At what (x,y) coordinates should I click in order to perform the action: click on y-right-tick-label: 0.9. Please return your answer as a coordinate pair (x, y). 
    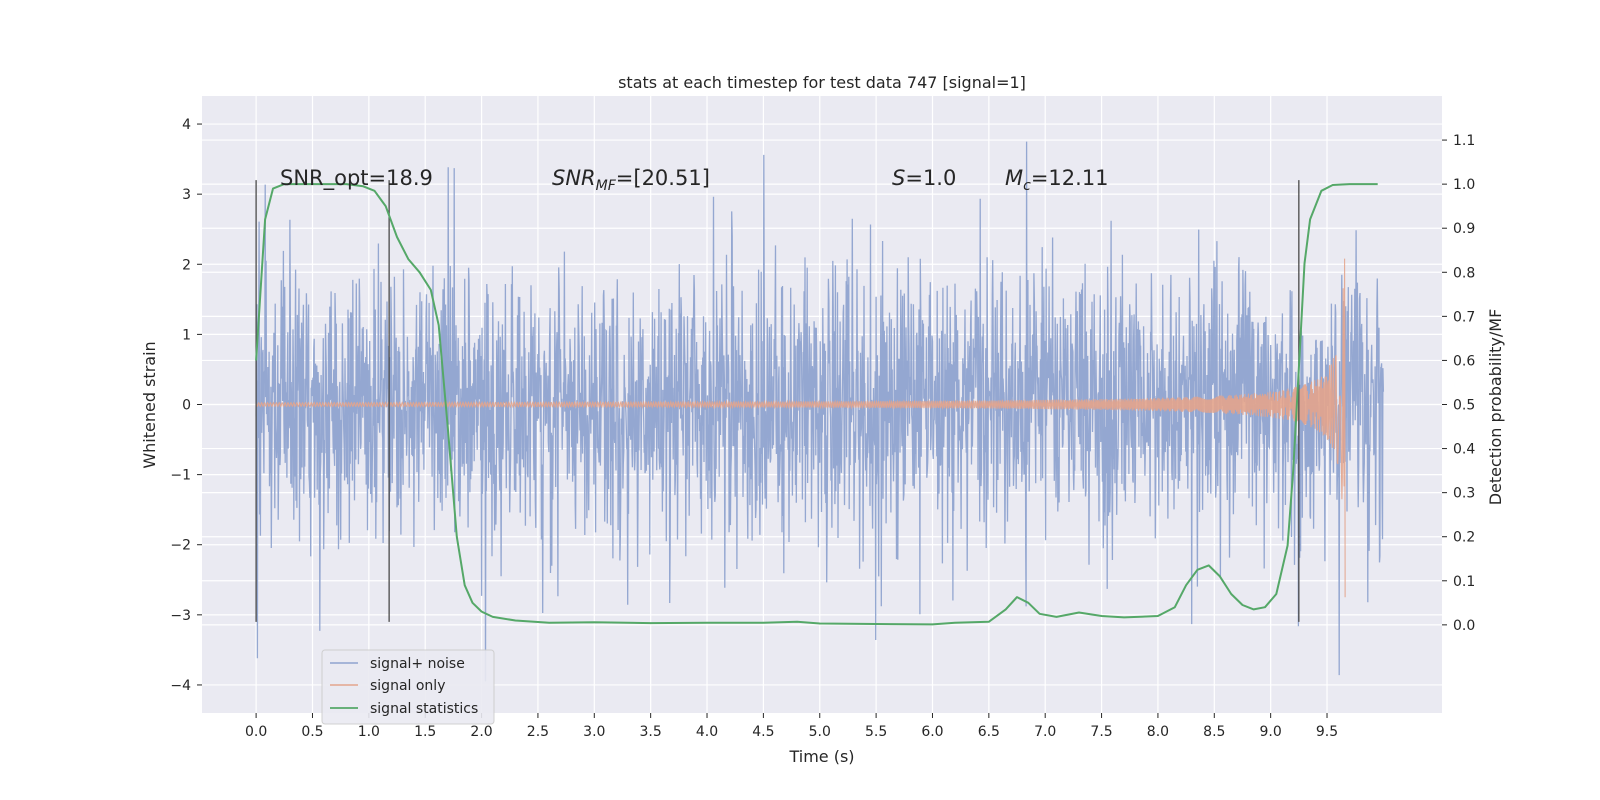
    Looking at the image, I should click on (1464, 229).